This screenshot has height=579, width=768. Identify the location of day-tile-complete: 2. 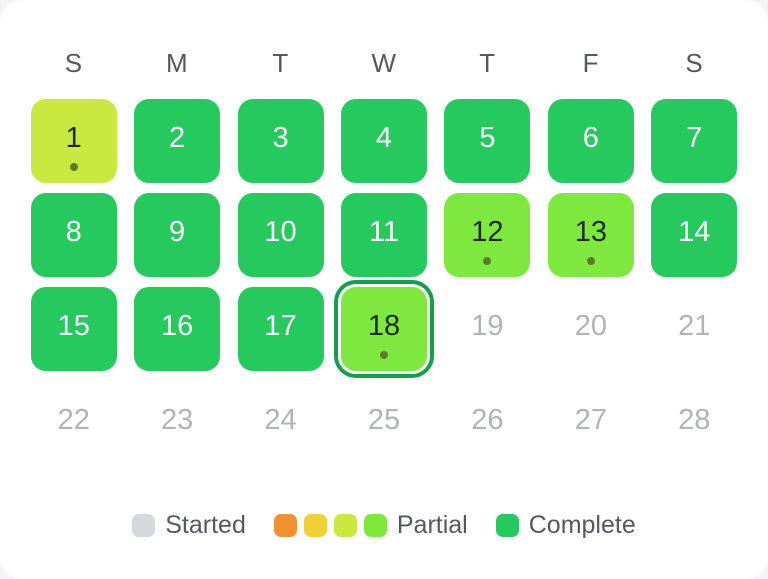
(177, 141).